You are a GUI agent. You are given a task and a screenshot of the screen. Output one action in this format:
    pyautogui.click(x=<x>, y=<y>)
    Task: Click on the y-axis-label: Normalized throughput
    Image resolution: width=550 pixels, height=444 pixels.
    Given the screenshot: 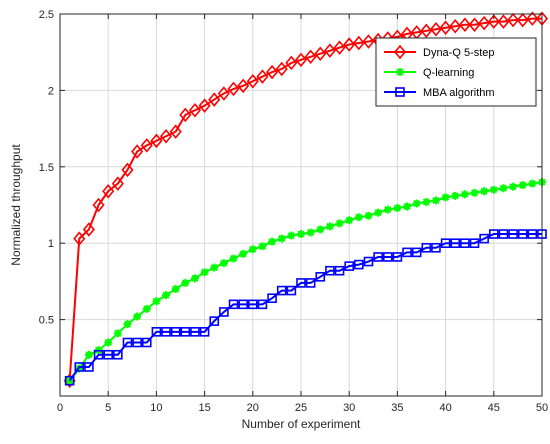 What is the action you would take?
    pyautogui.click(x=16, y=205)
    